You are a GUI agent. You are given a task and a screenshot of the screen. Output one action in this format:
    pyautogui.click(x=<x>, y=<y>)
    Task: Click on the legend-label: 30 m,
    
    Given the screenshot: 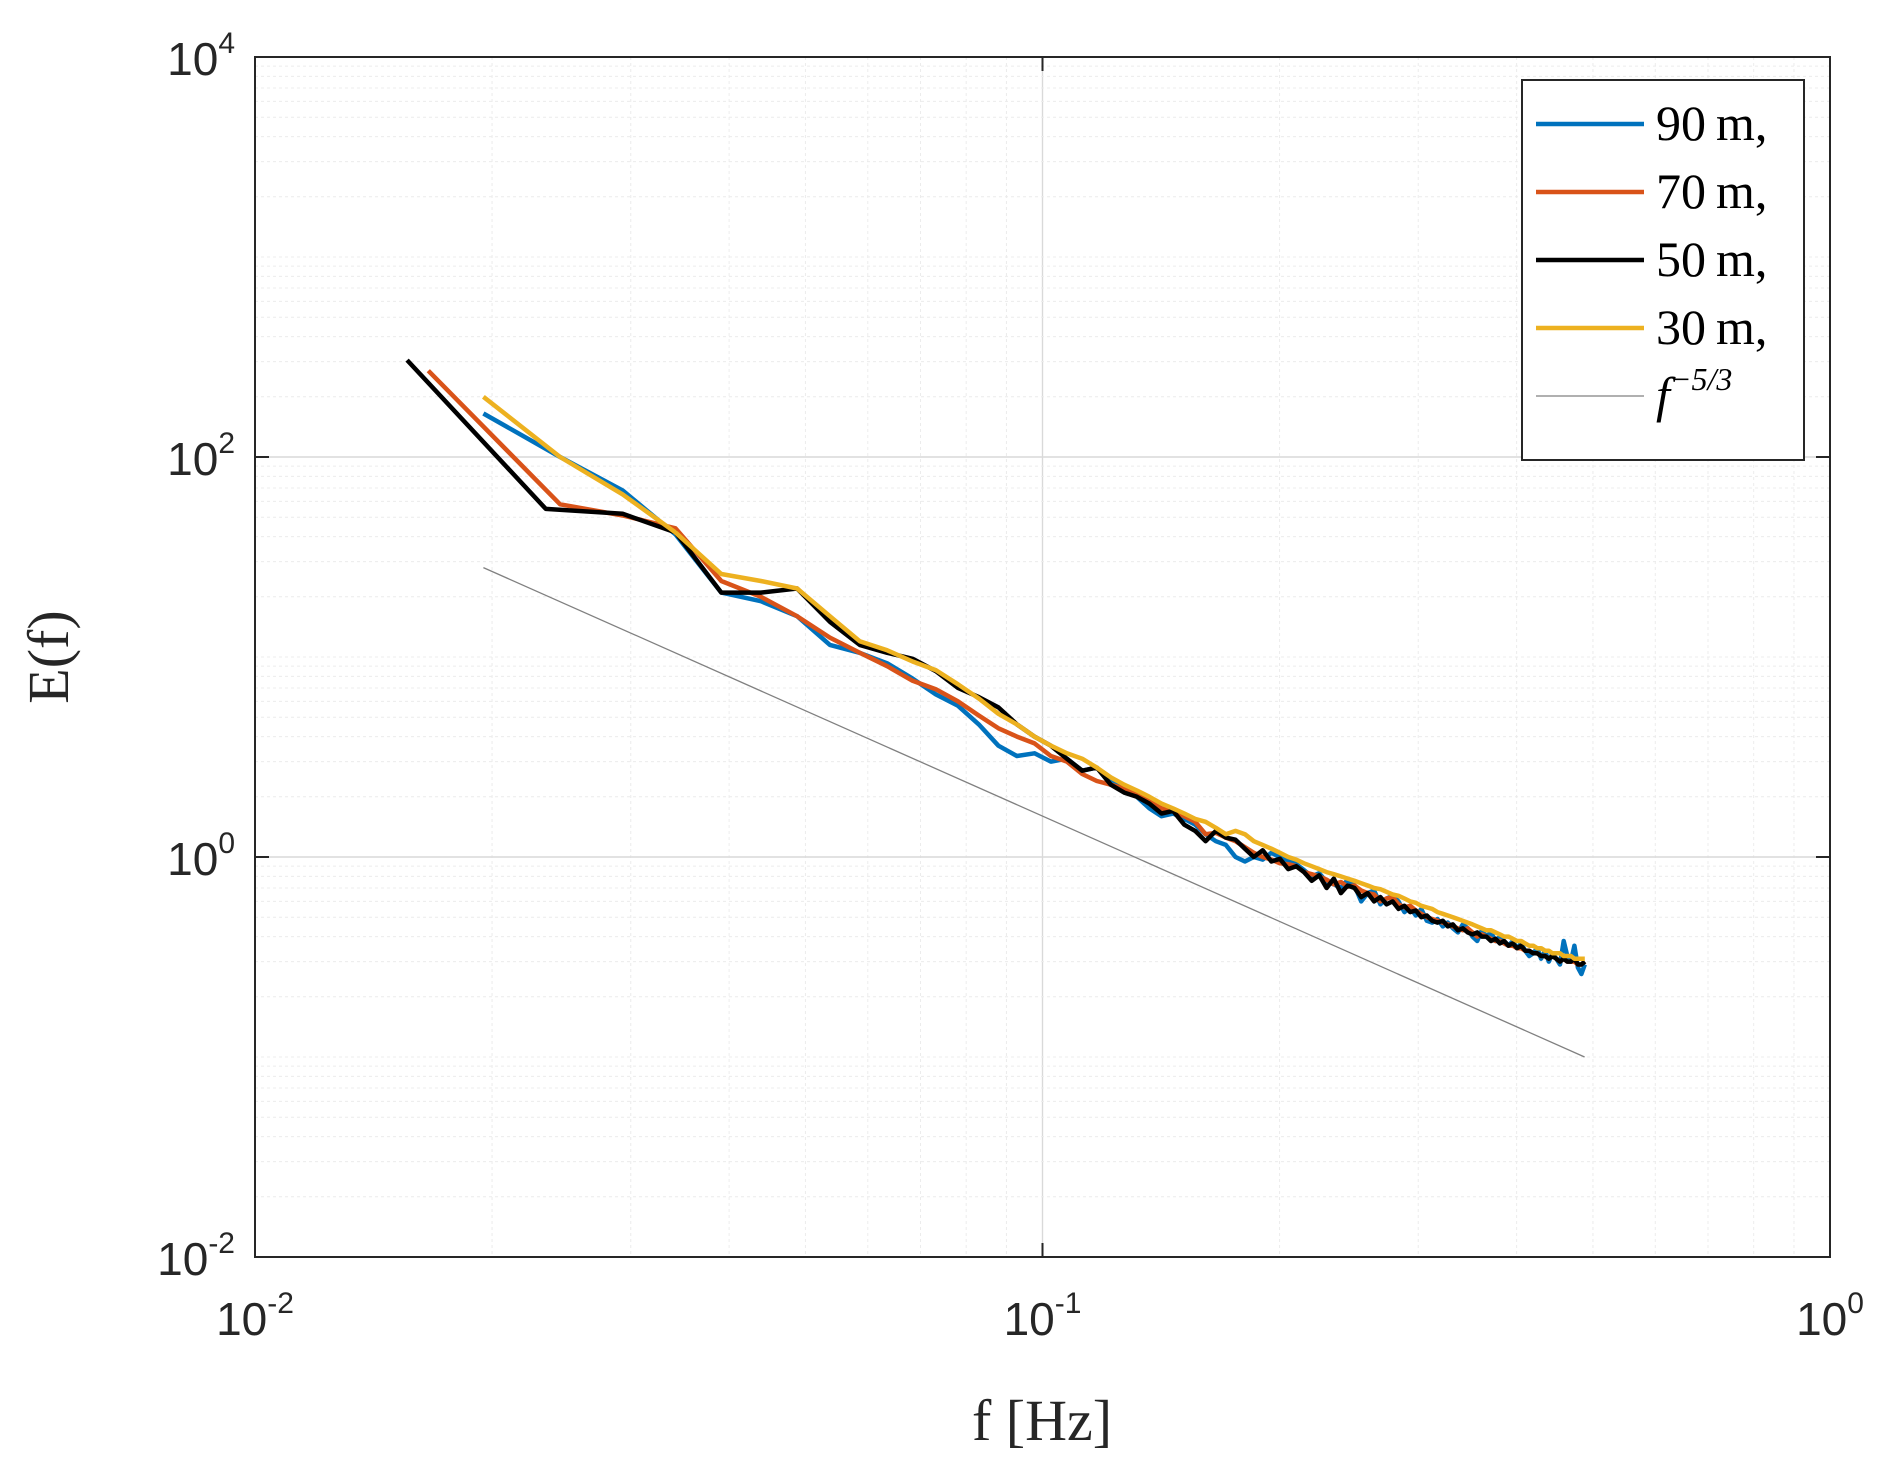 What is the action you would take?
    pyautogui.click(x=1711, y=327)
    